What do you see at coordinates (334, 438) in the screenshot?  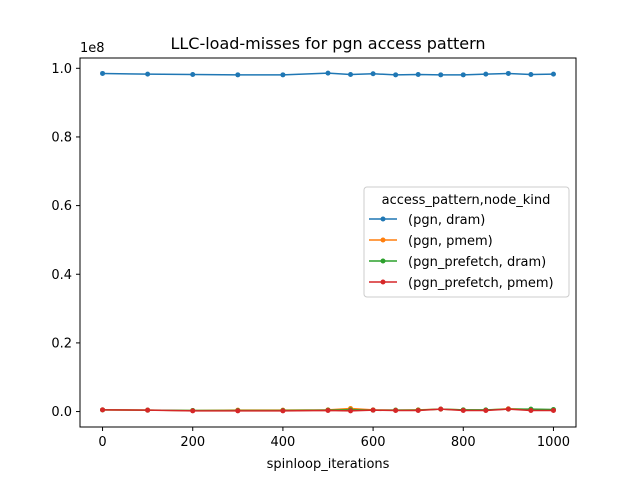 I see `x-axis: 0 200 400 600 800 1000` at bounding box center [334, 438].